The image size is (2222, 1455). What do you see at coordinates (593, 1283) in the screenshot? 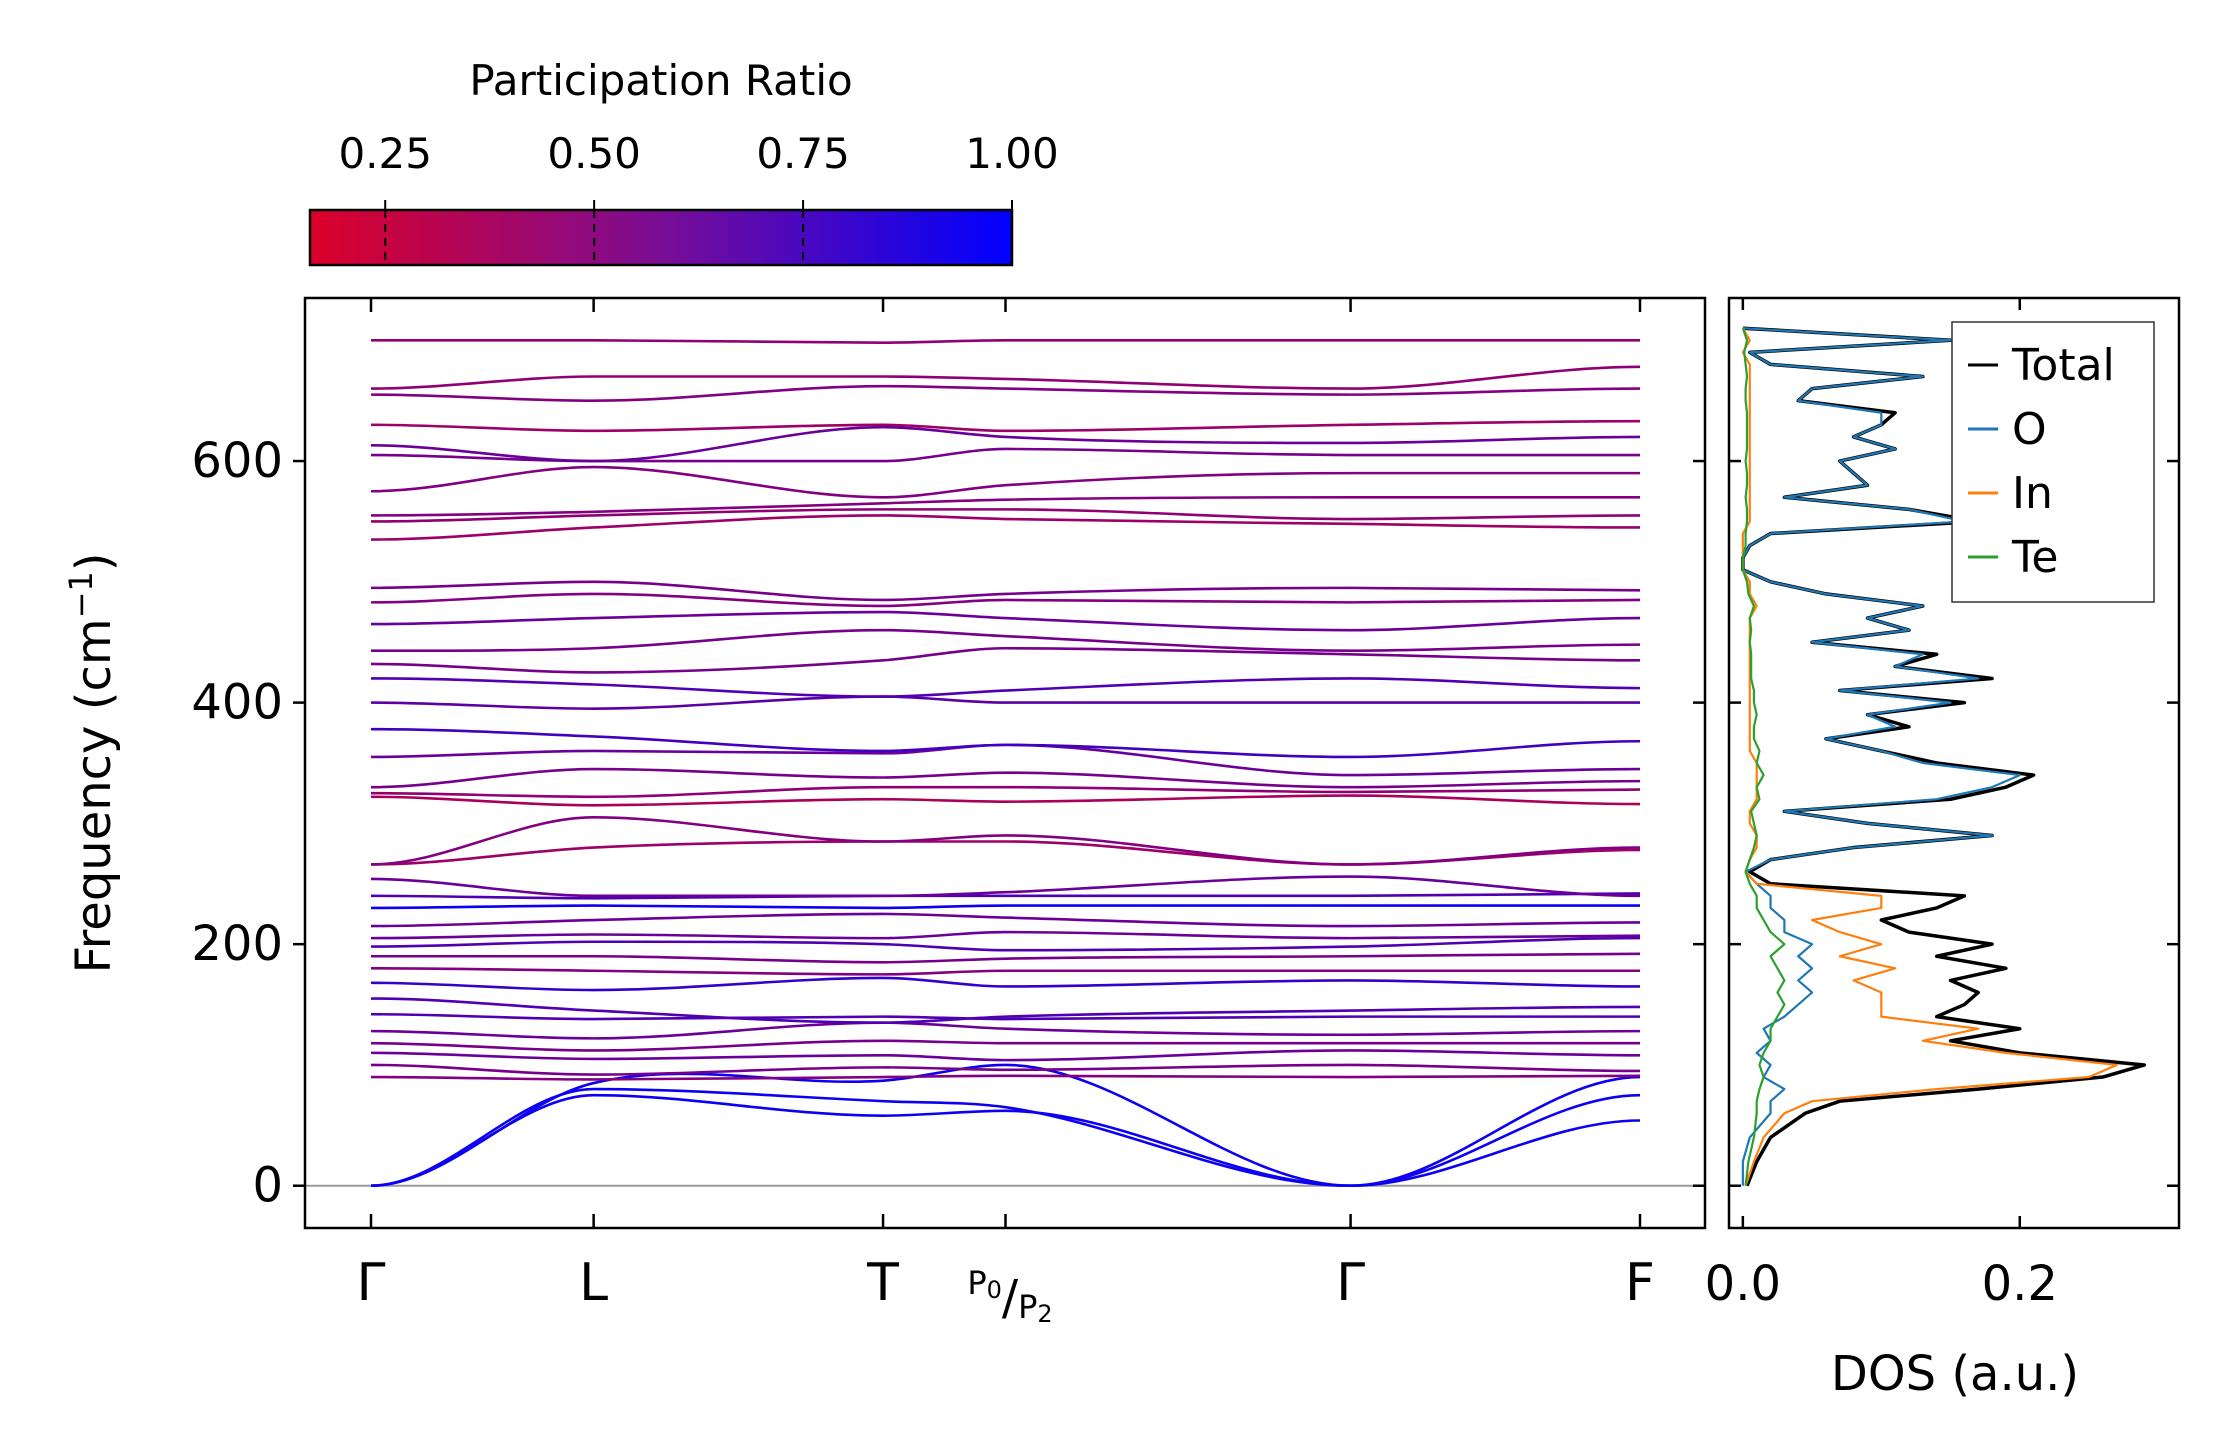
I see `kpoint-label: L` at bounding box center [593, 1283].